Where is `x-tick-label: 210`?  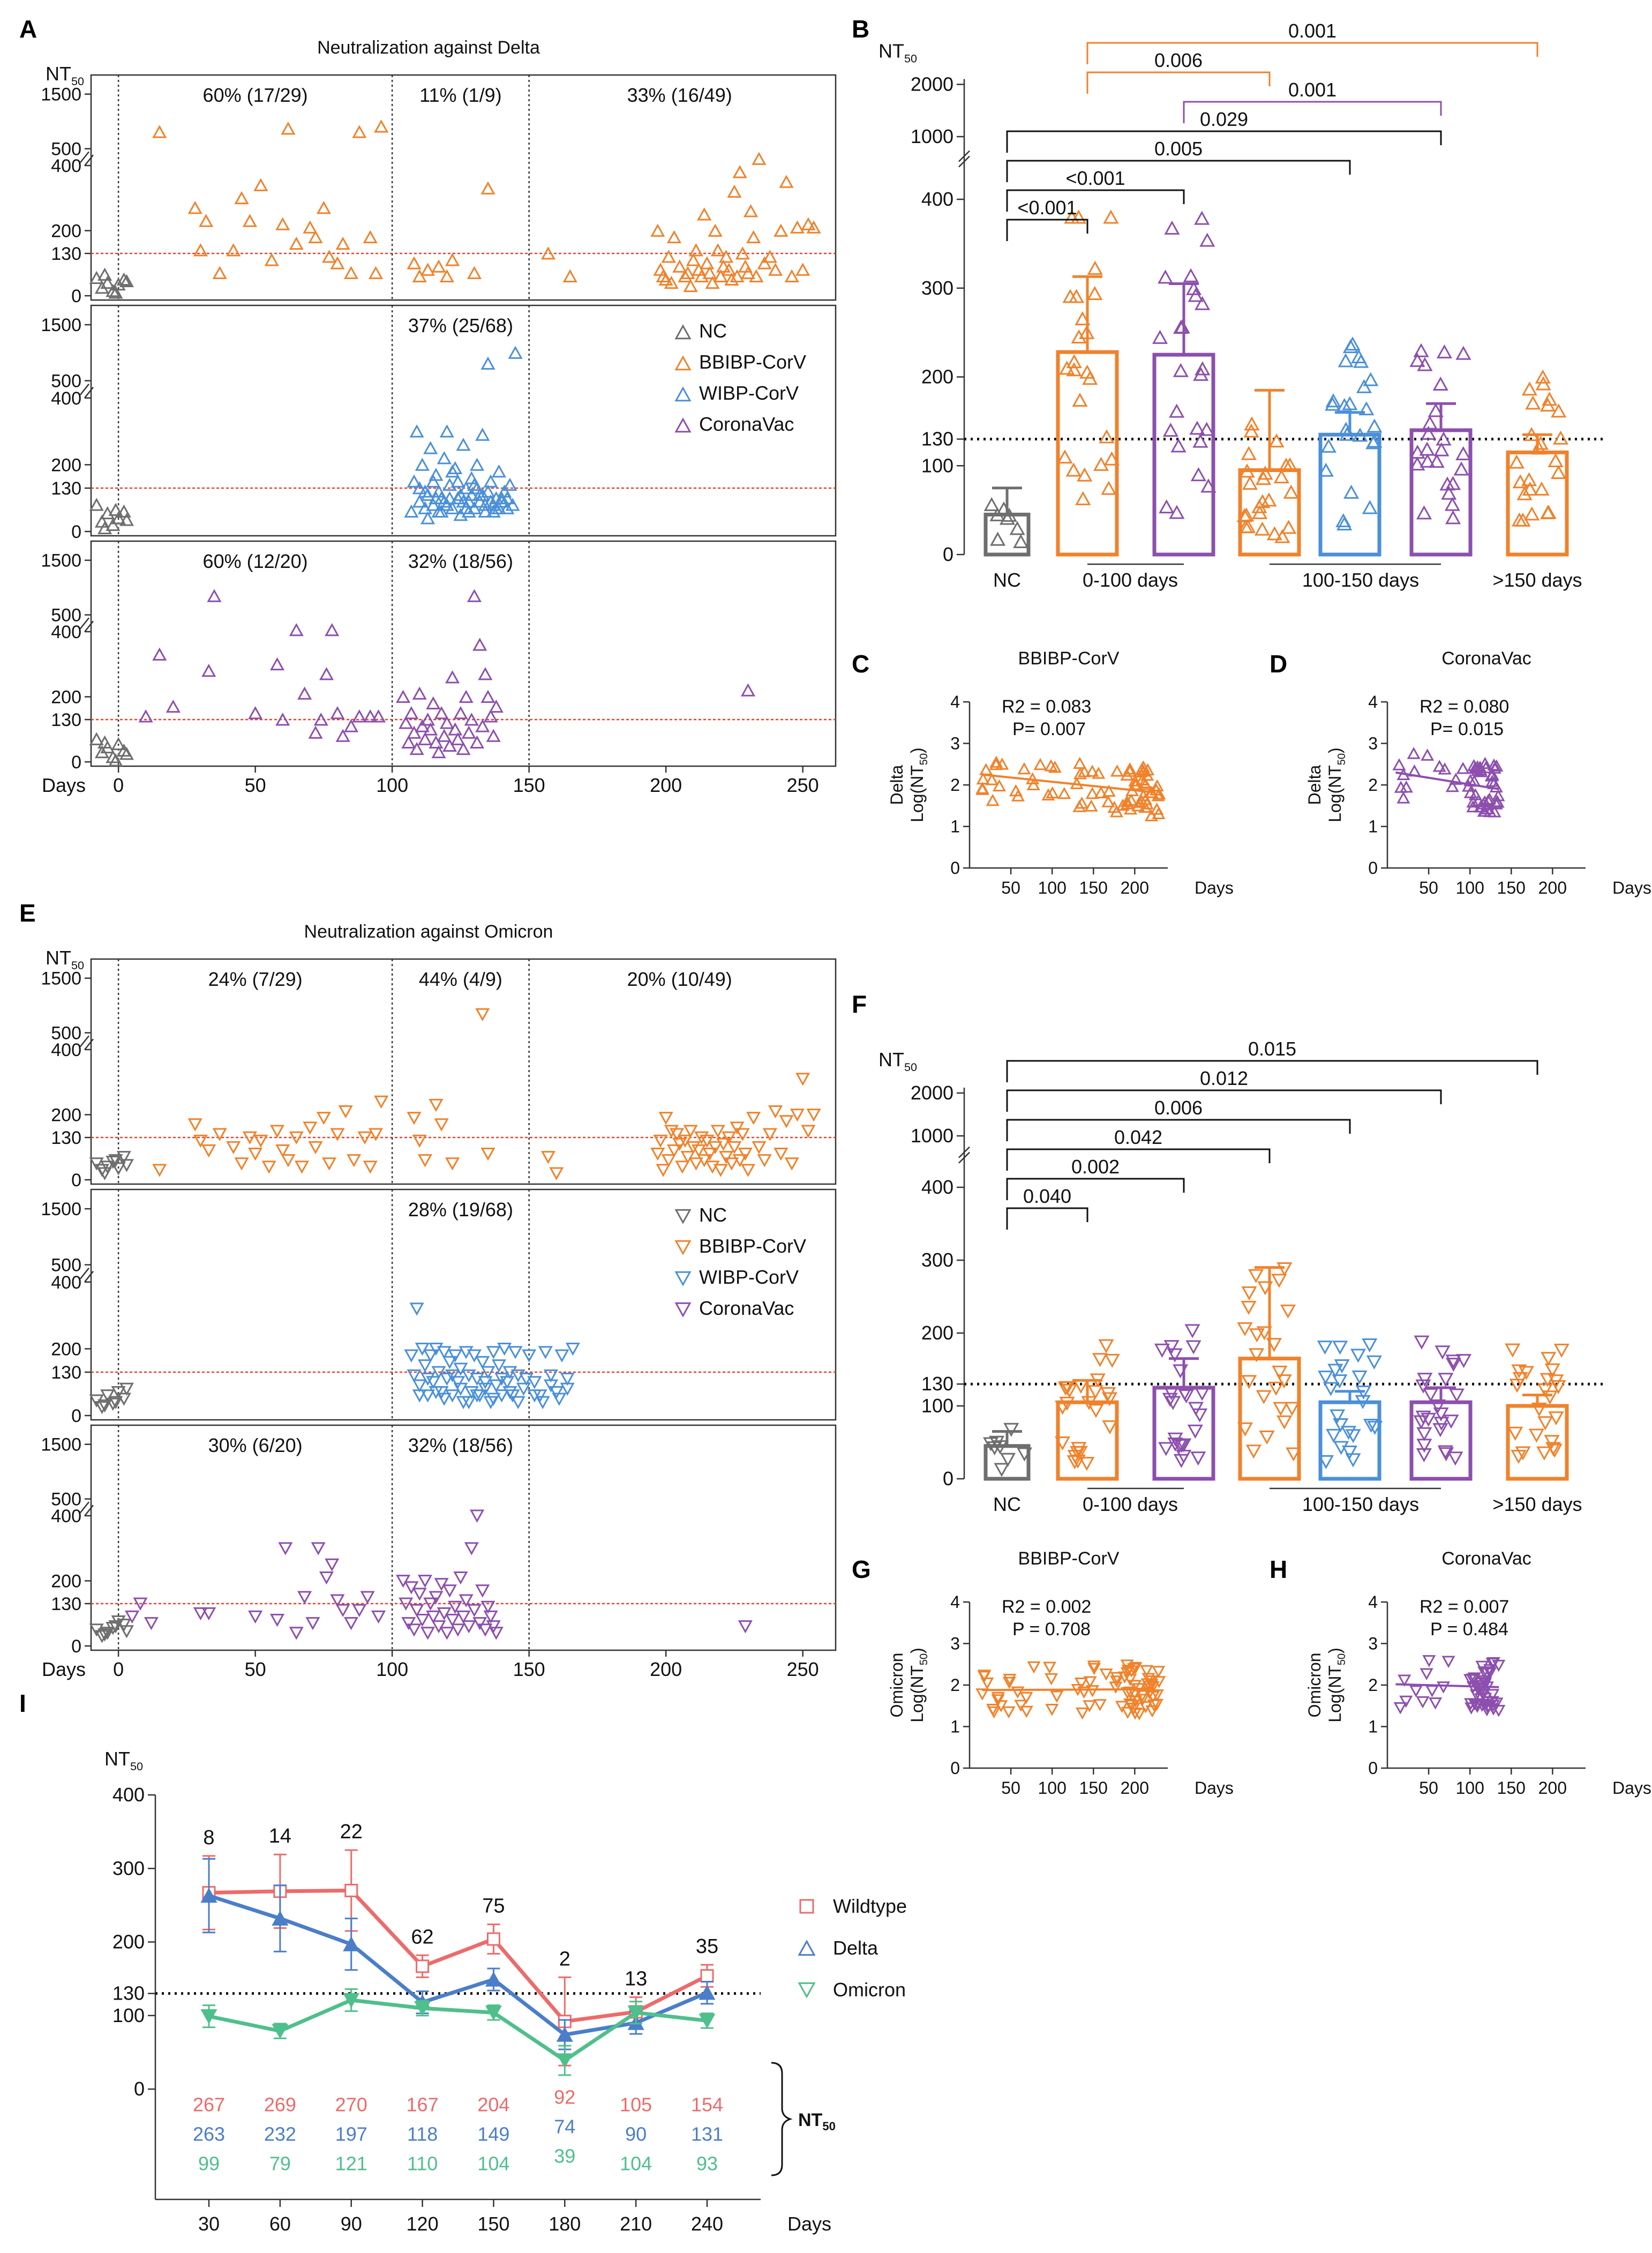
x-tick-label: 210 is located at coordinates (636, 2224).